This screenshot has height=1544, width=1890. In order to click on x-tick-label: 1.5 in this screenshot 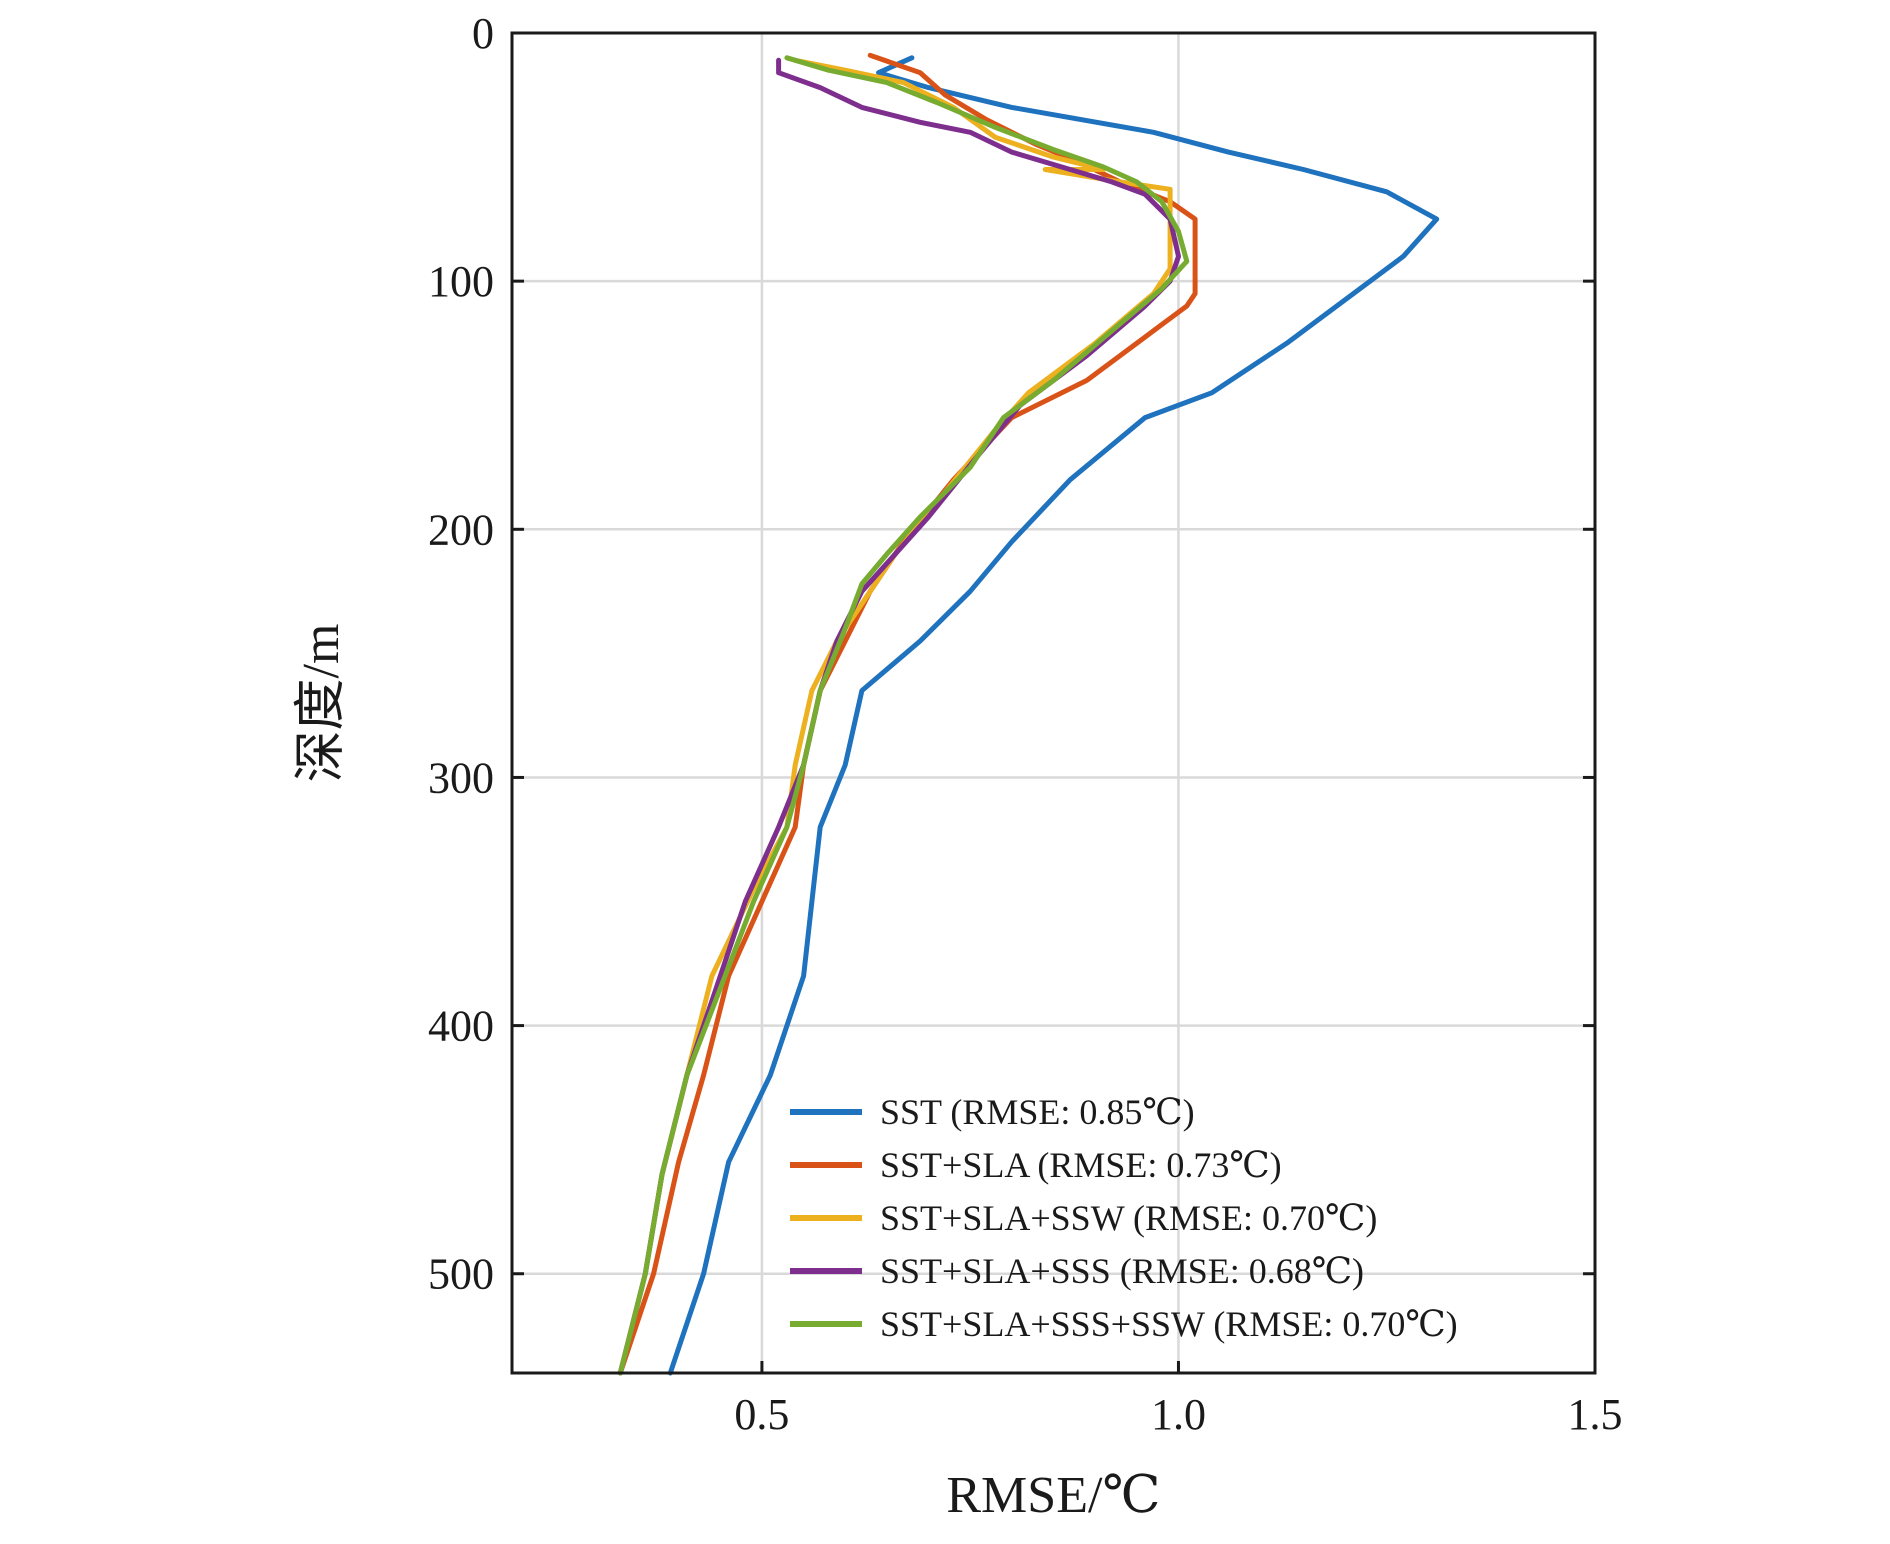, I will do `click(1595, 1414)`.